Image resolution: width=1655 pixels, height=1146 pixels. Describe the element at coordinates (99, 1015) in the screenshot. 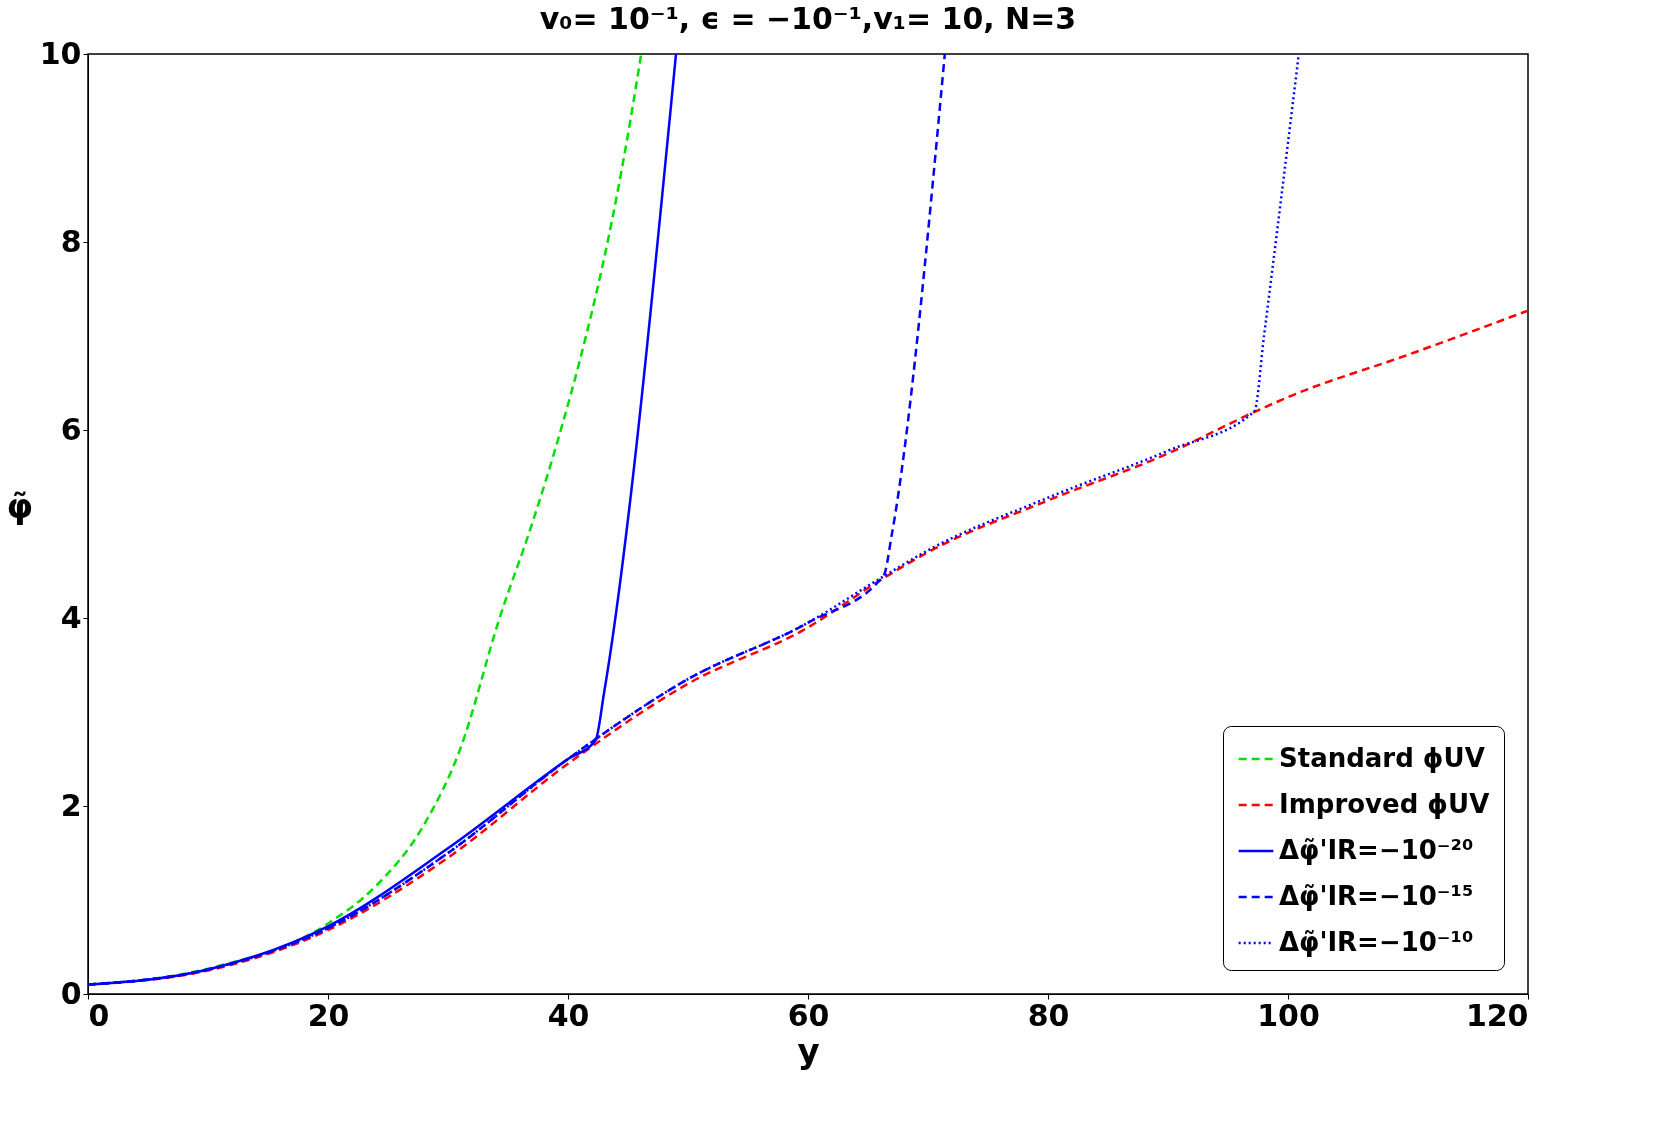

I see `x-tick-label: 0` at that location.